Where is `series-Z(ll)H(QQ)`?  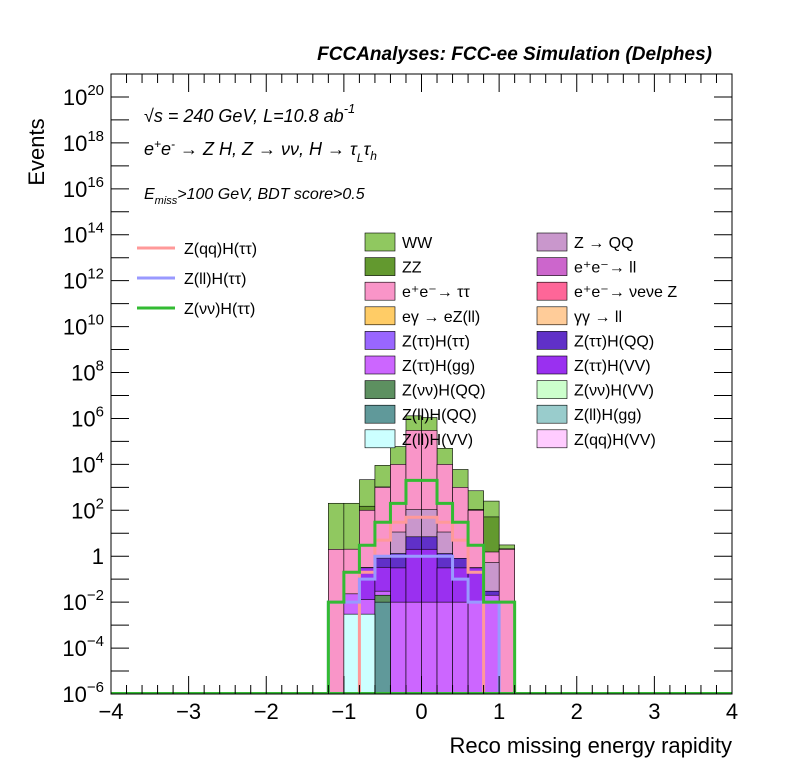 series-Z(ll)H(QQ) is located at coordinates (382, 647).